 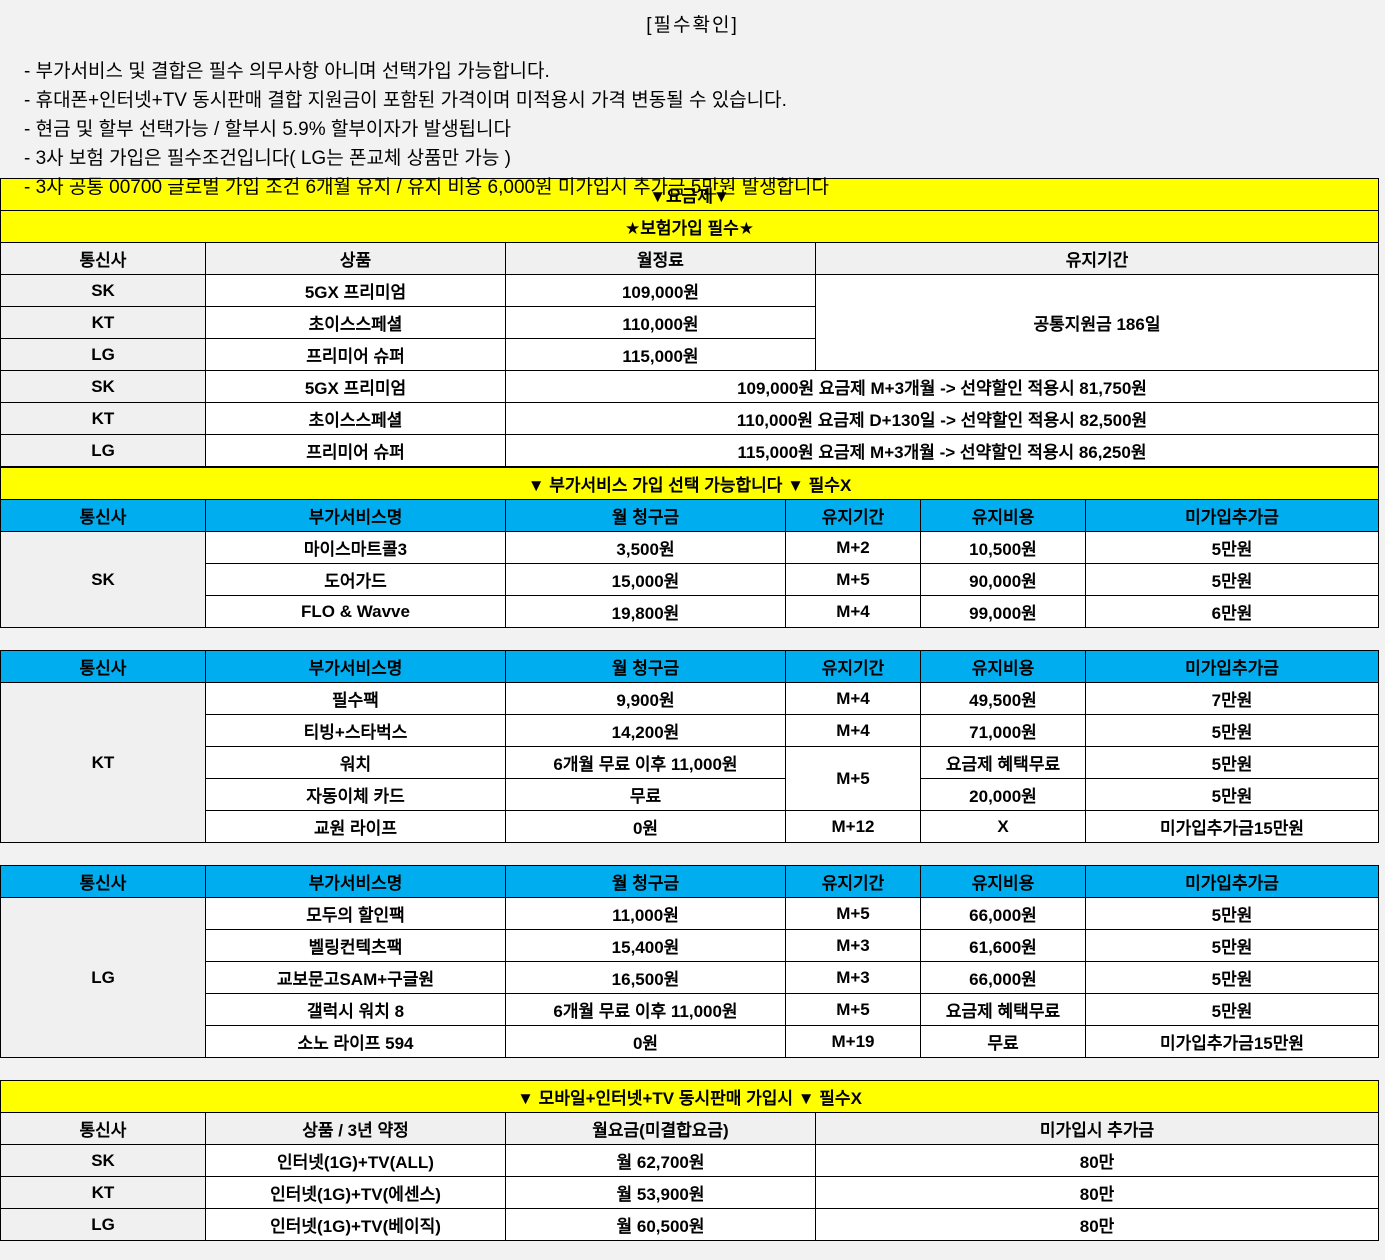 I want to click on lg-vas-cost: 요금제 혜택무료, so click(x=1003, y=1009).